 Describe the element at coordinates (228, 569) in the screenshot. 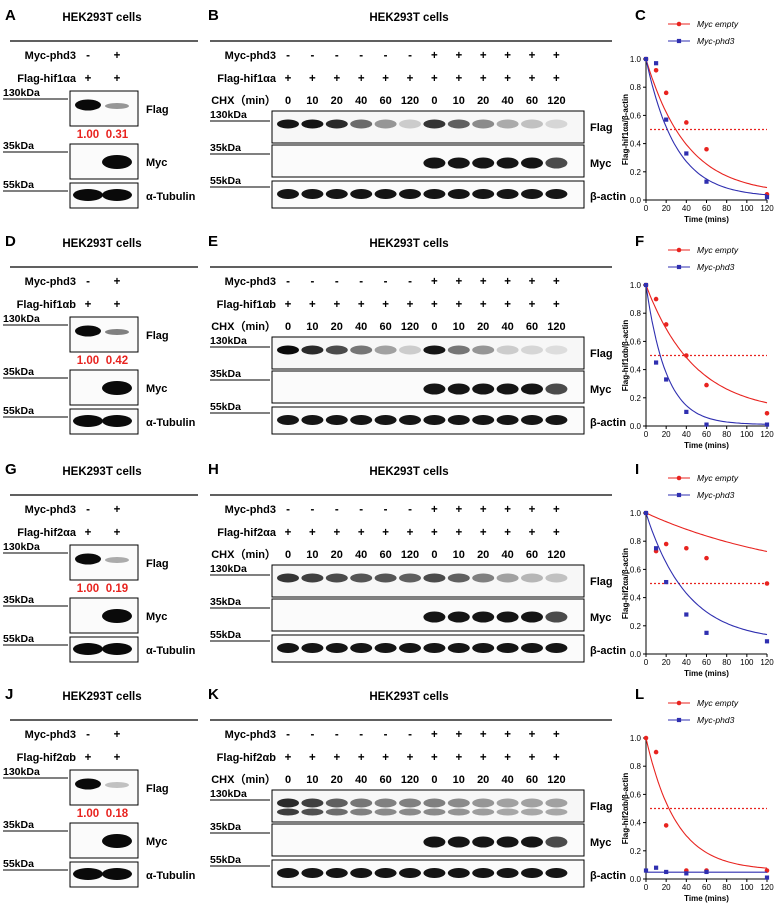

I see `marker-130kda: 130kDa` at that location.